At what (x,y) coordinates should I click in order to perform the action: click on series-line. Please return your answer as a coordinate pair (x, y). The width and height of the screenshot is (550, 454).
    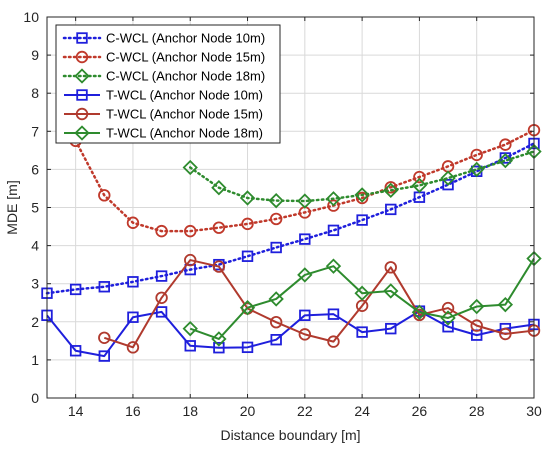
    Looking at the image, I should click on (362, 176).